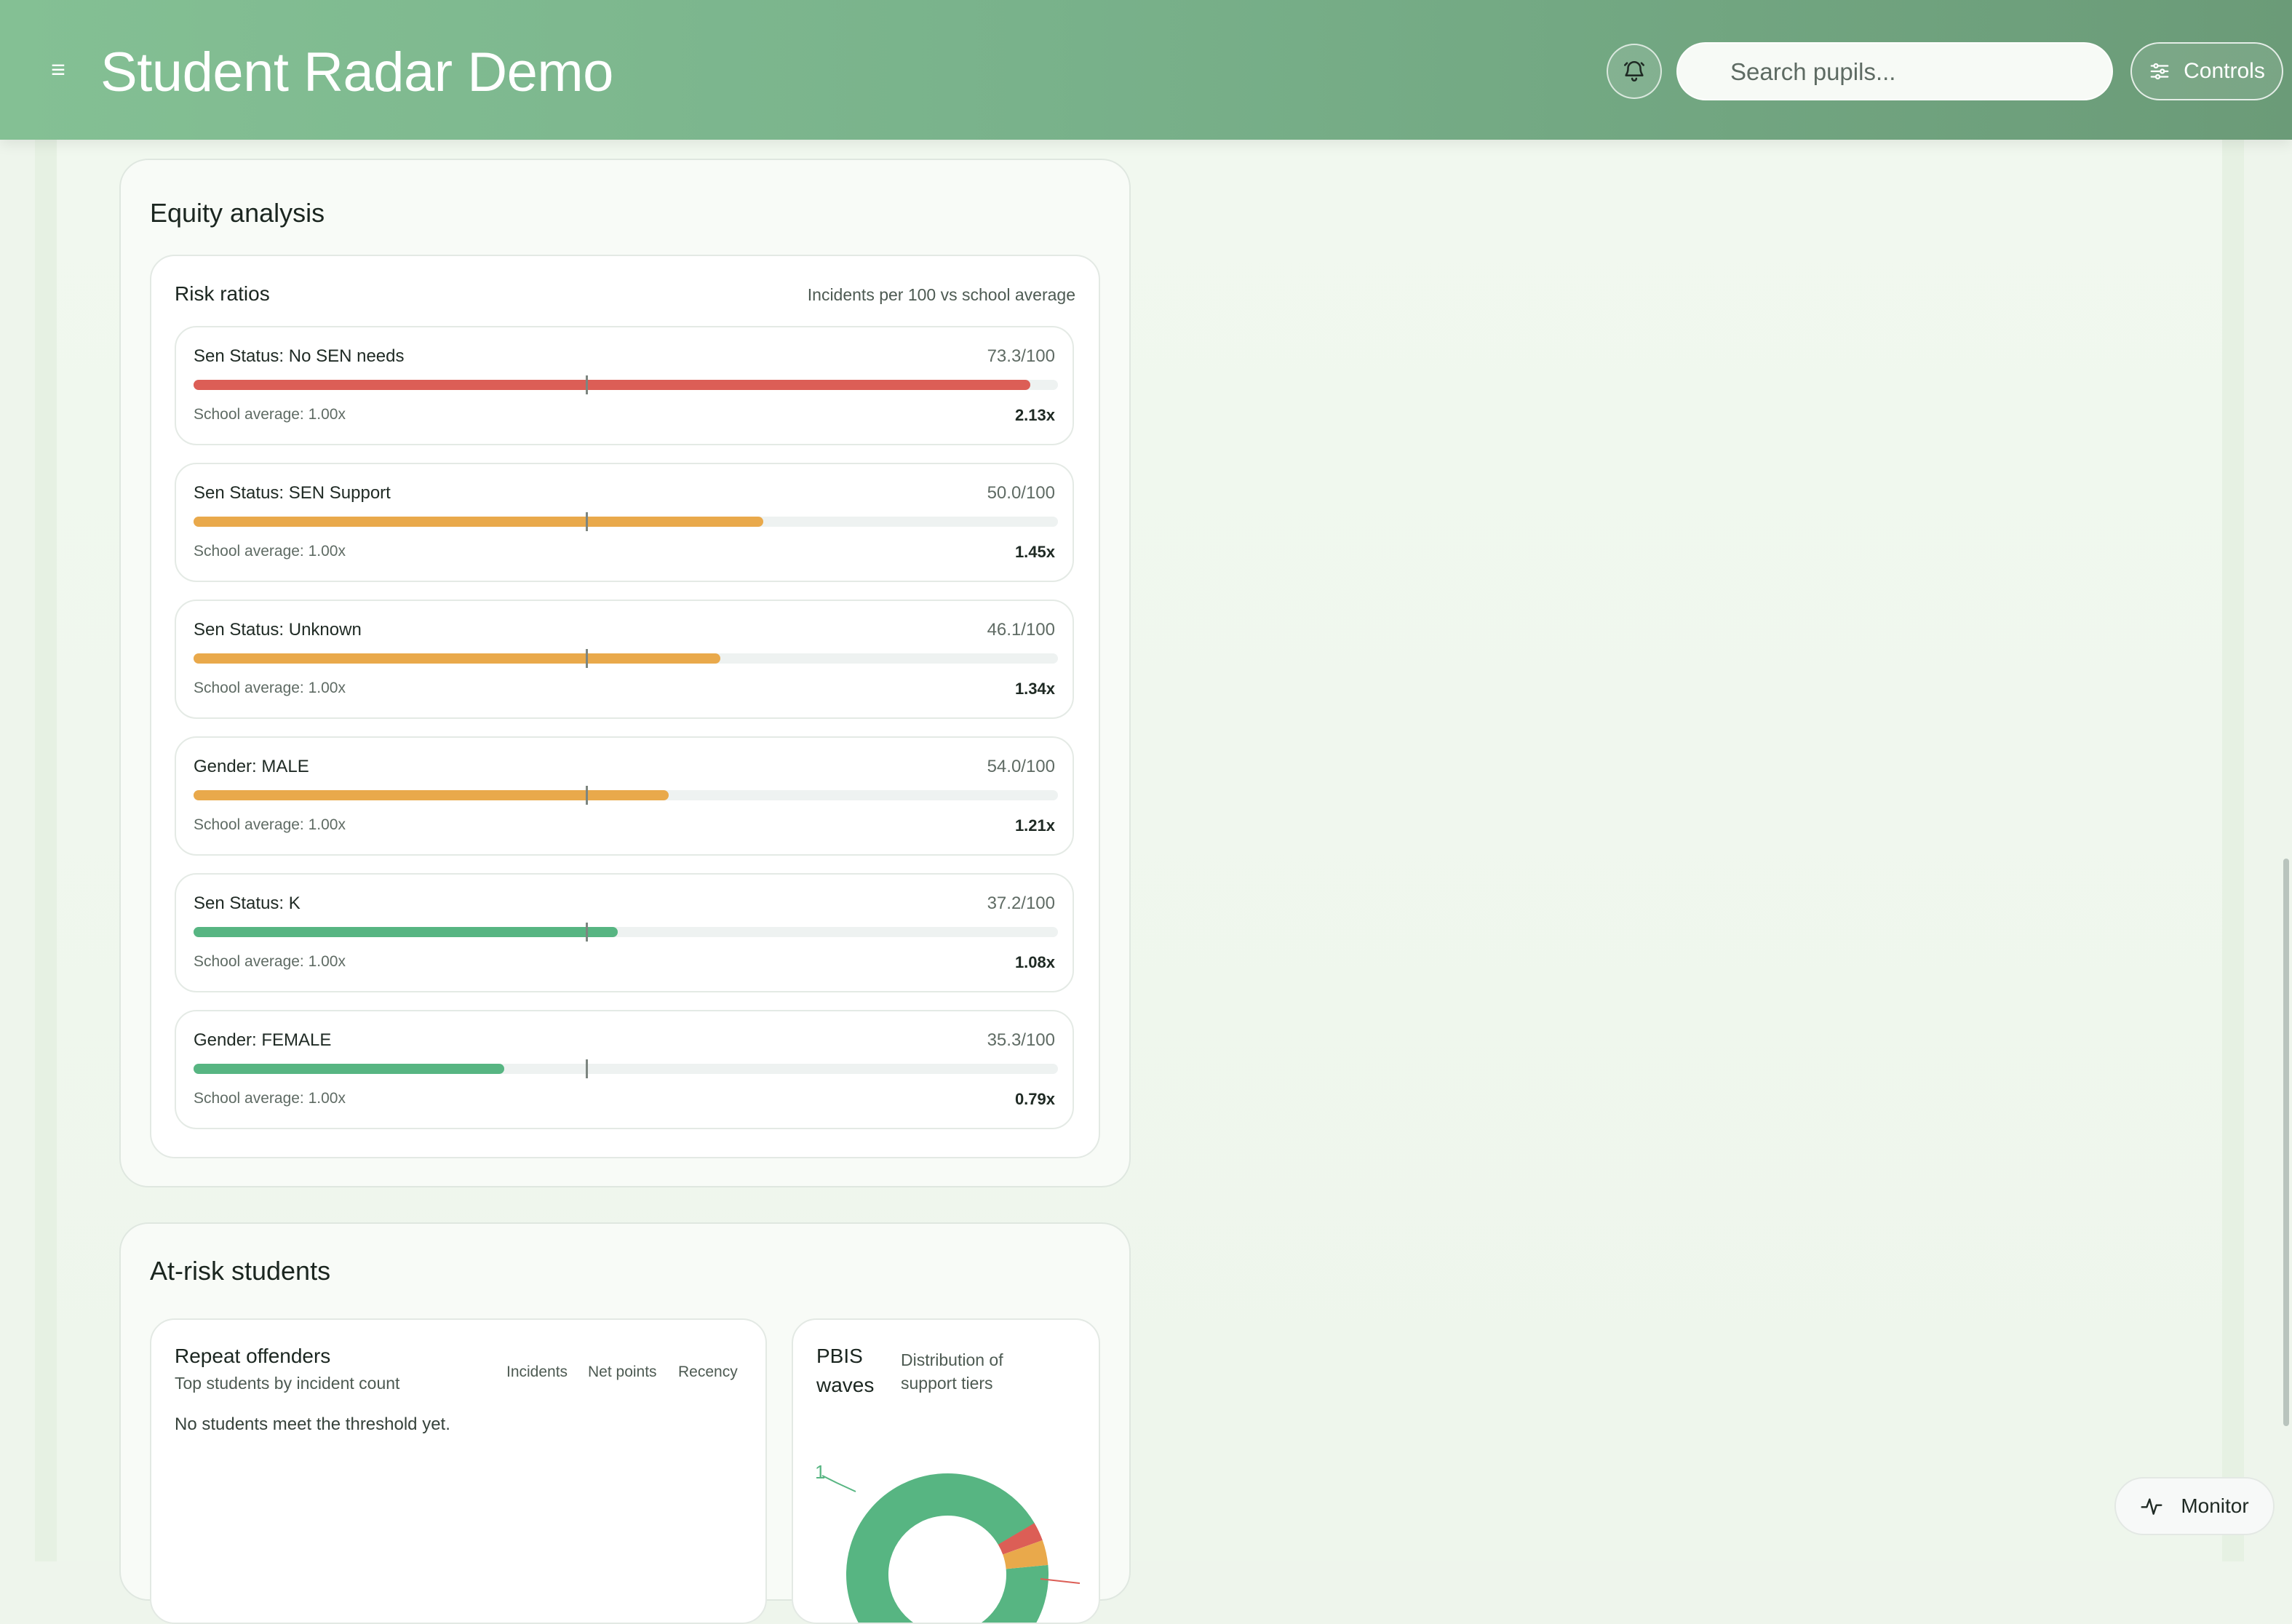  I want to click on controls-button: Controls, so click(2206, 71).